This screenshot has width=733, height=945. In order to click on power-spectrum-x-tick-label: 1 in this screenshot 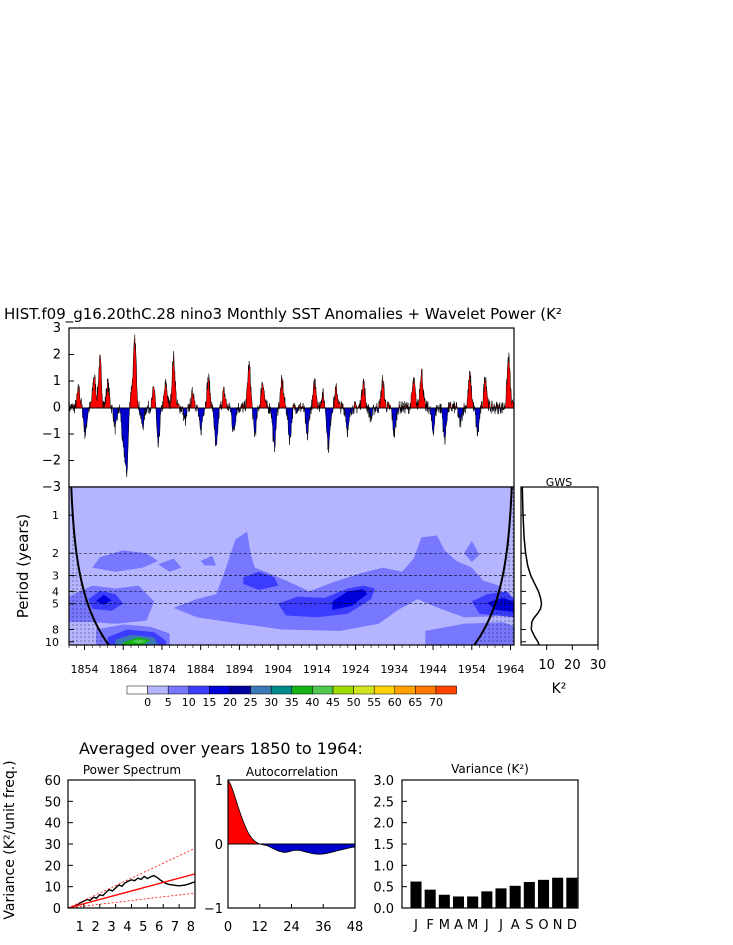, I will do `click(80, 927)`.